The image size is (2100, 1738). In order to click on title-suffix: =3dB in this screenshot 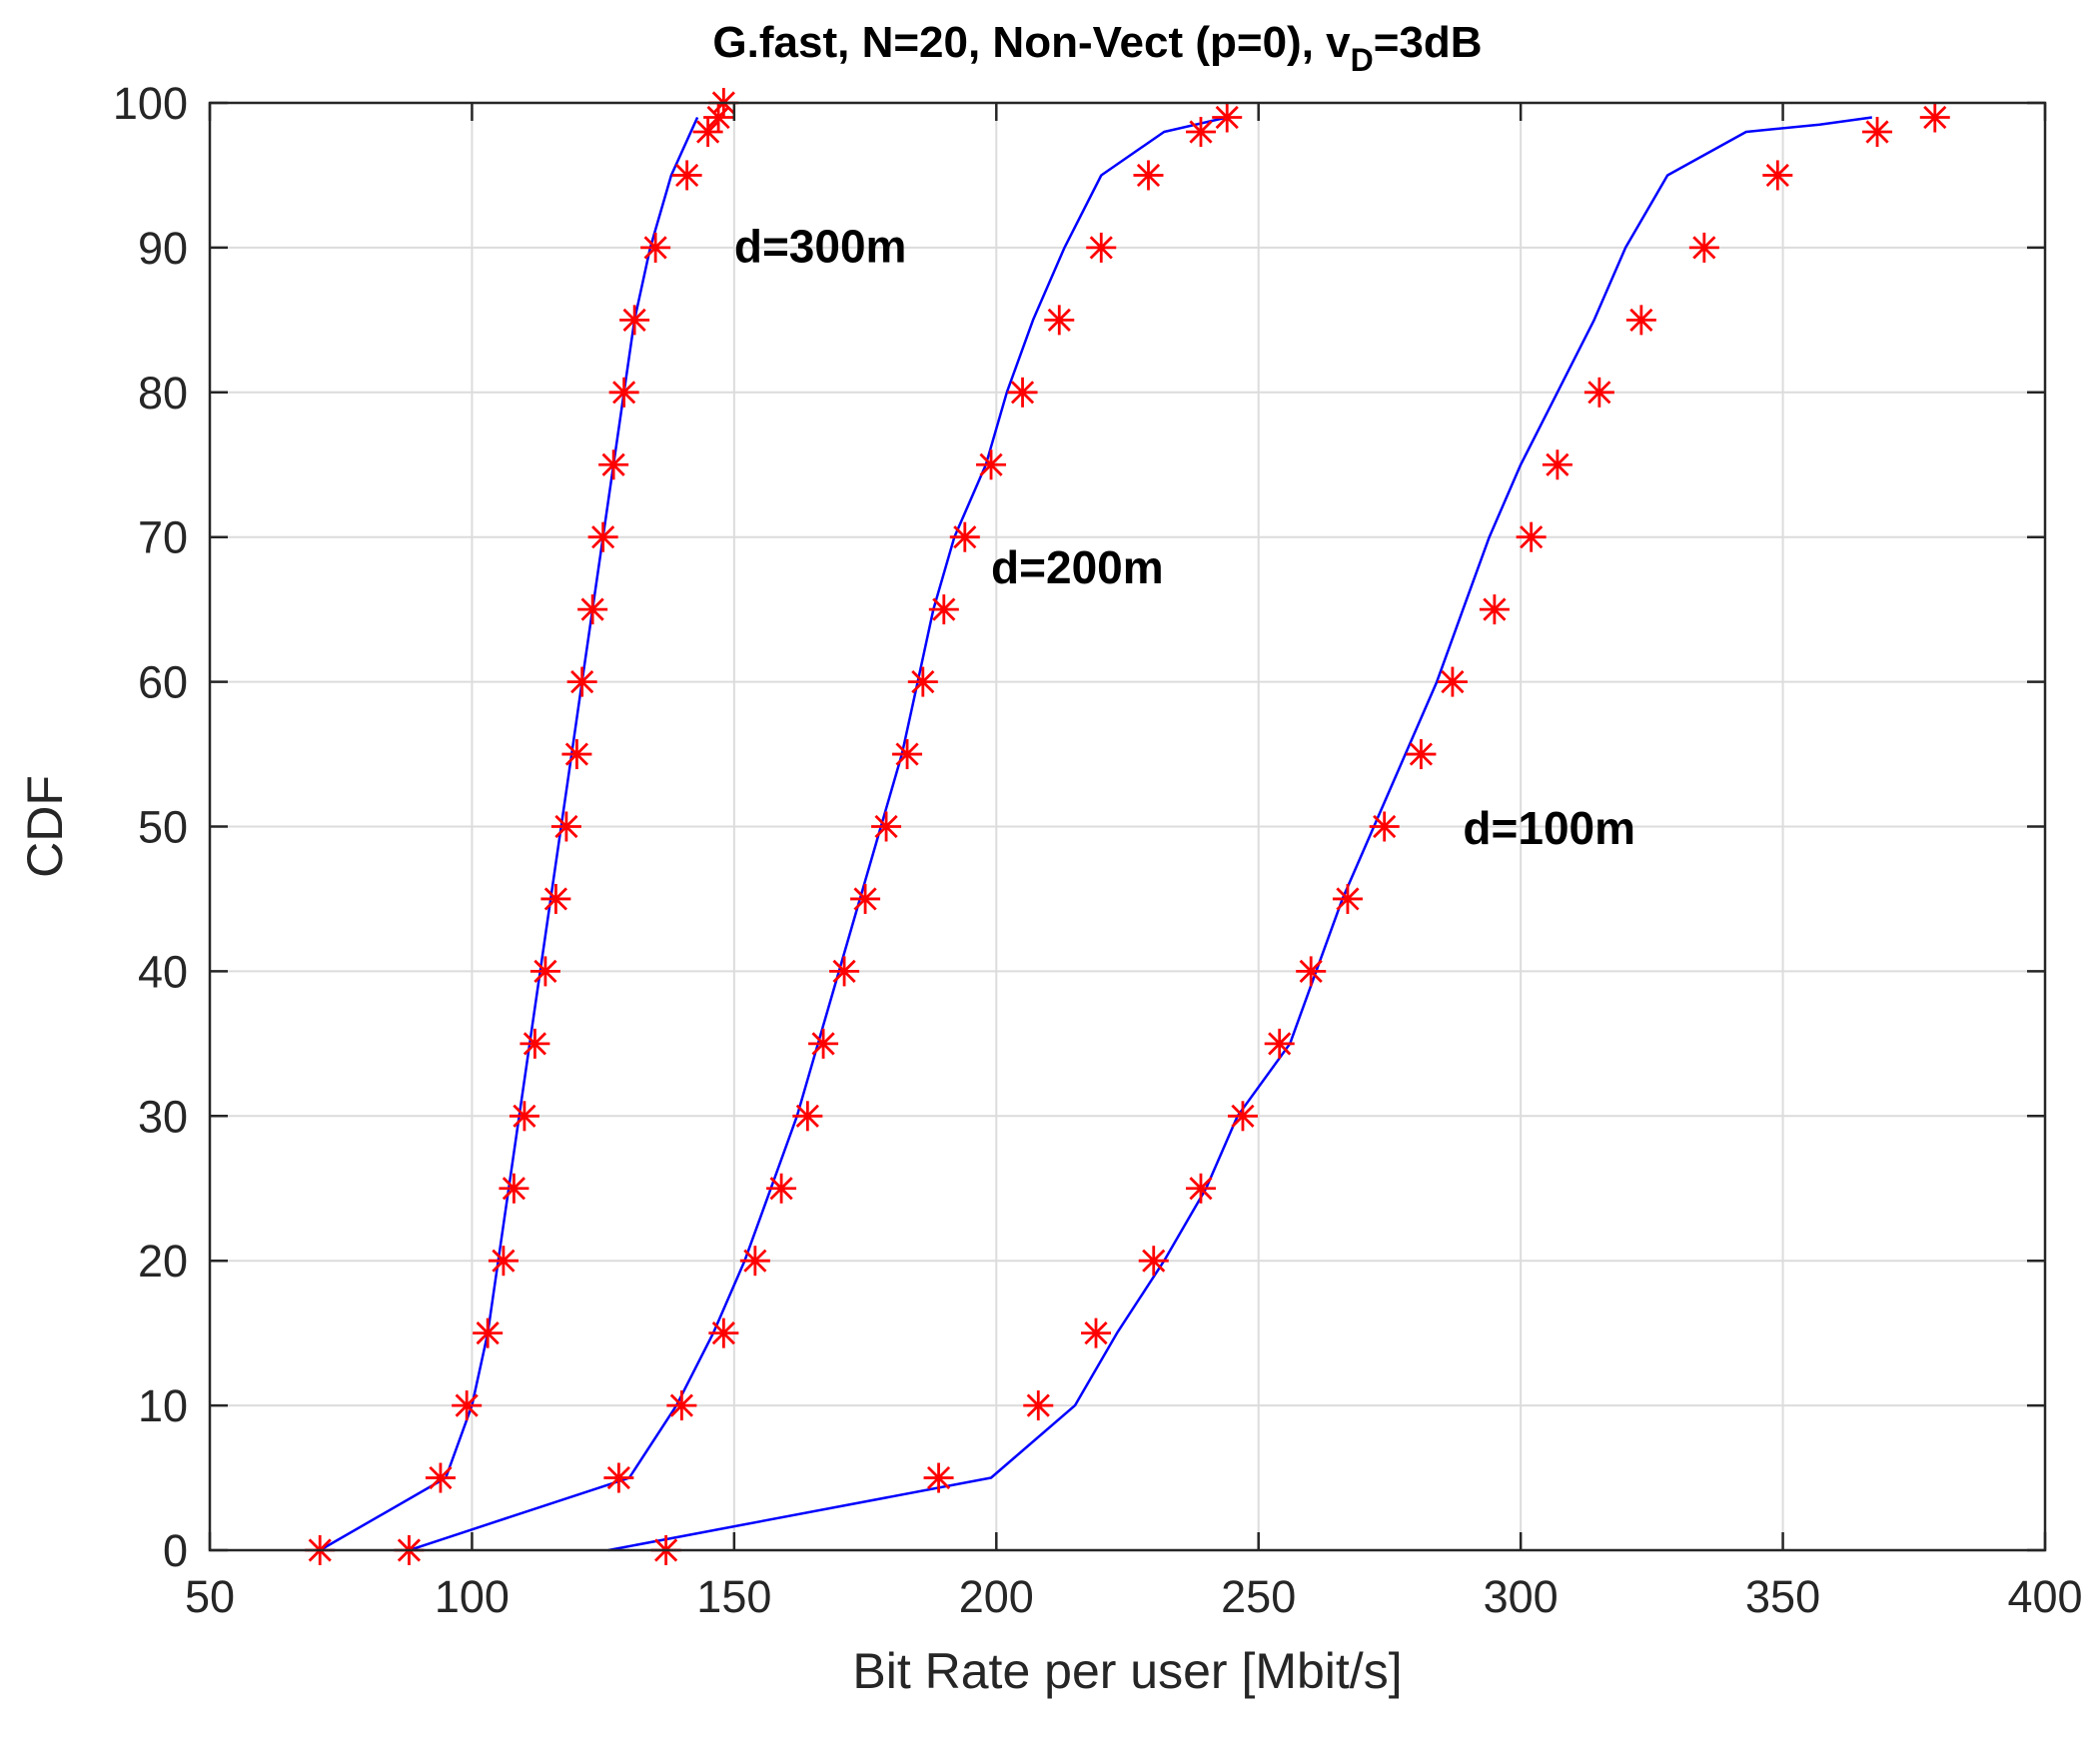, I will do `click(1428, 42)`.